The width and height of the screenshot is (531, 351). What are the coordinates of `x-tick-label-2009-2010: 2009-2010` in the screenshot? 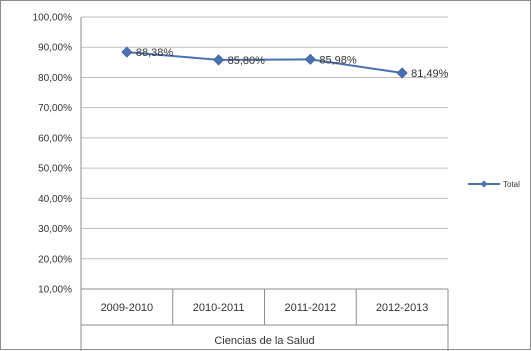 It's located at (127, 308).